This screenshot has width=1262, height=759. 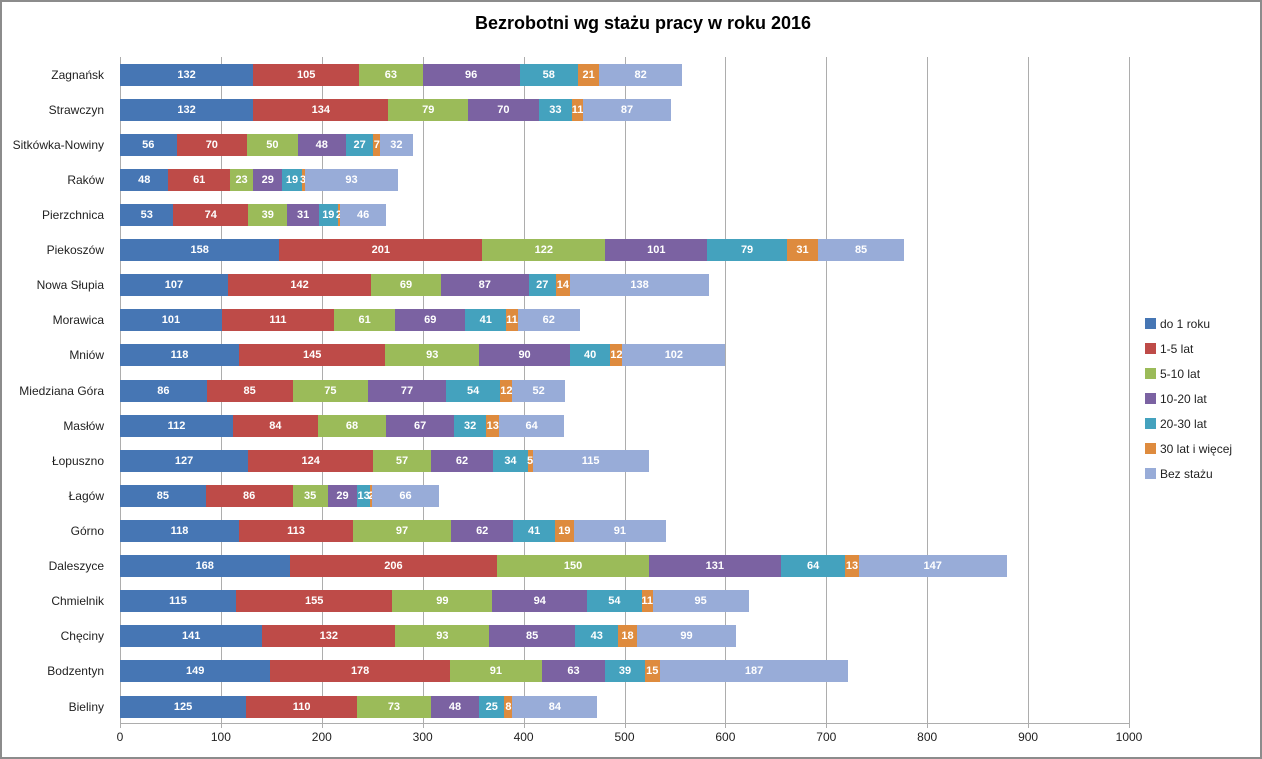 What do you see at coordinates (627, 109) in the screenshot?
I see `bar-segment: 87` at bounding box center [627, 109].